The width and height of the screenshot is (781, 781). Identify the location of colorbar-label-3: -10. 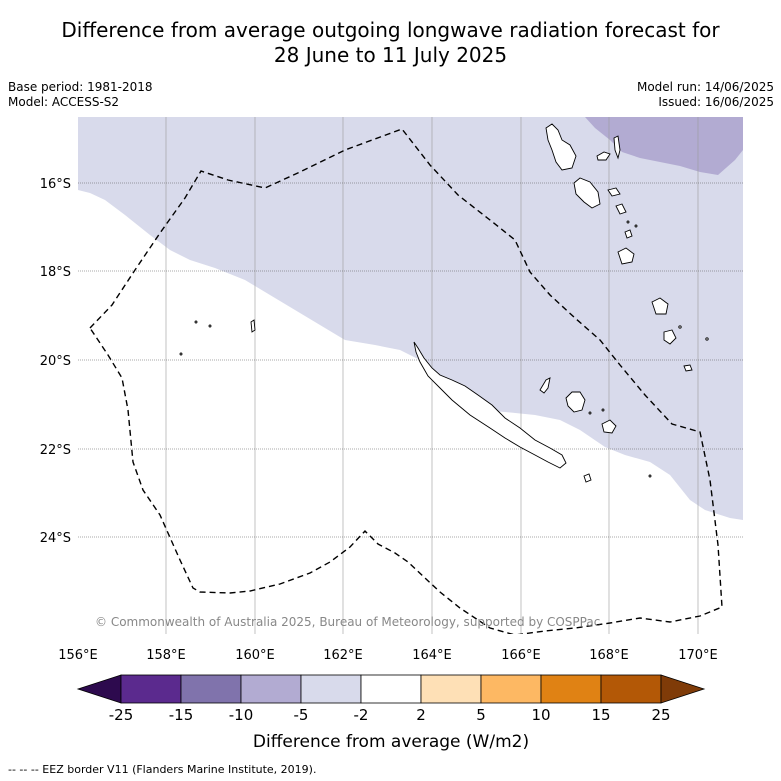
(241, 715).